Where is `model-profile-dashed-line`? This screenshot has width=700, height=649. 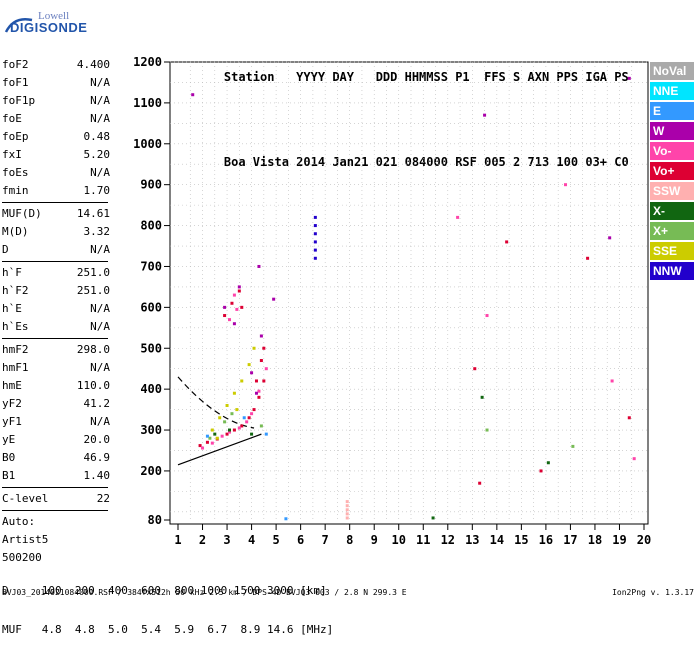 model-profile-dashed-line is located at coordinates (216, 402).